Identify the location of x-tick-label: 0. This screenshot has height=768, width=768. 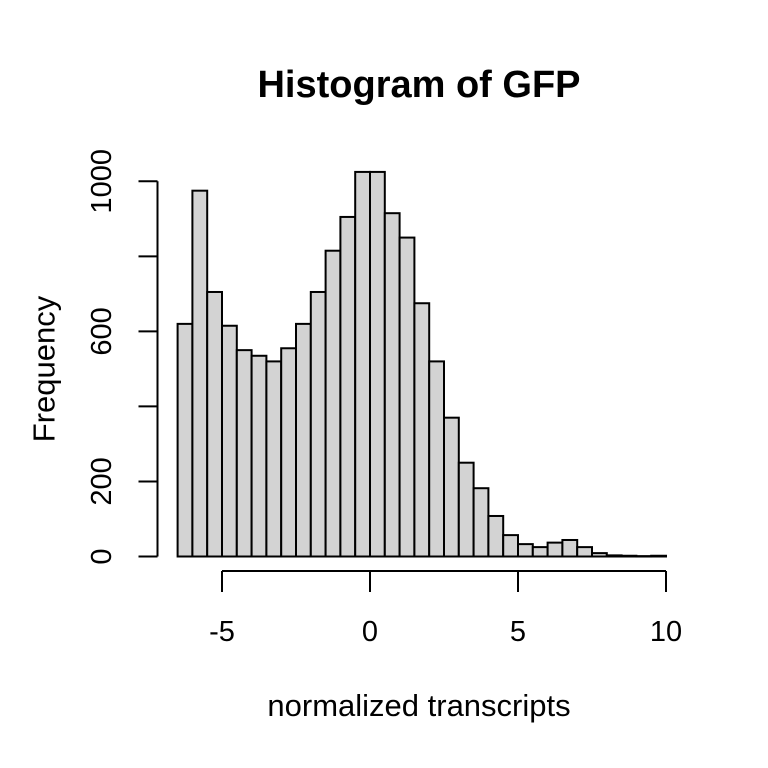
(370, 632).